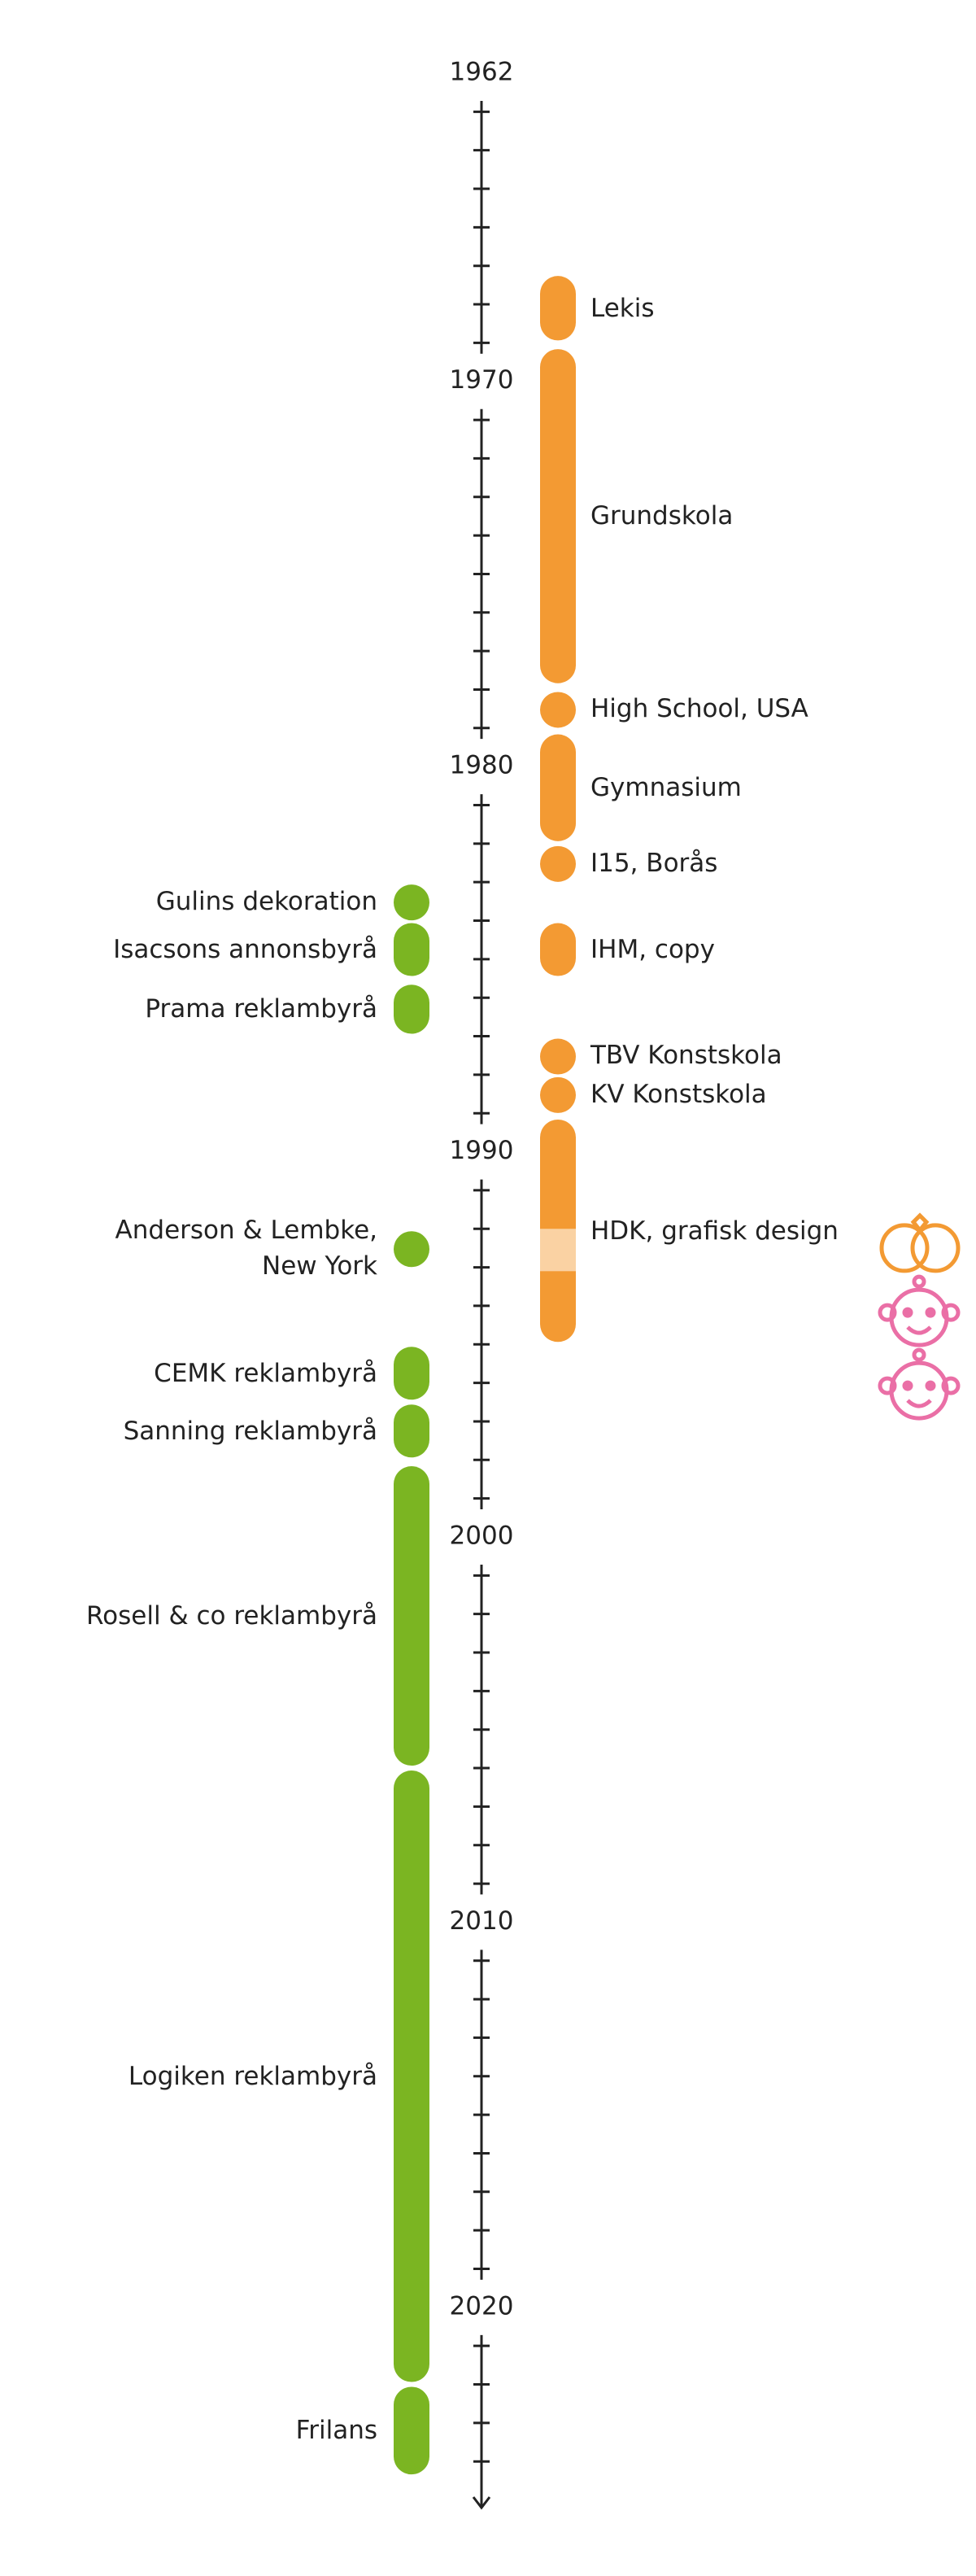 The width and height of the screenshot is (976, 2576). What do you see at coordinates (653, 950) in the screenshot?
I see `event-label: IHM, copy` at bounding box center [653, 950].